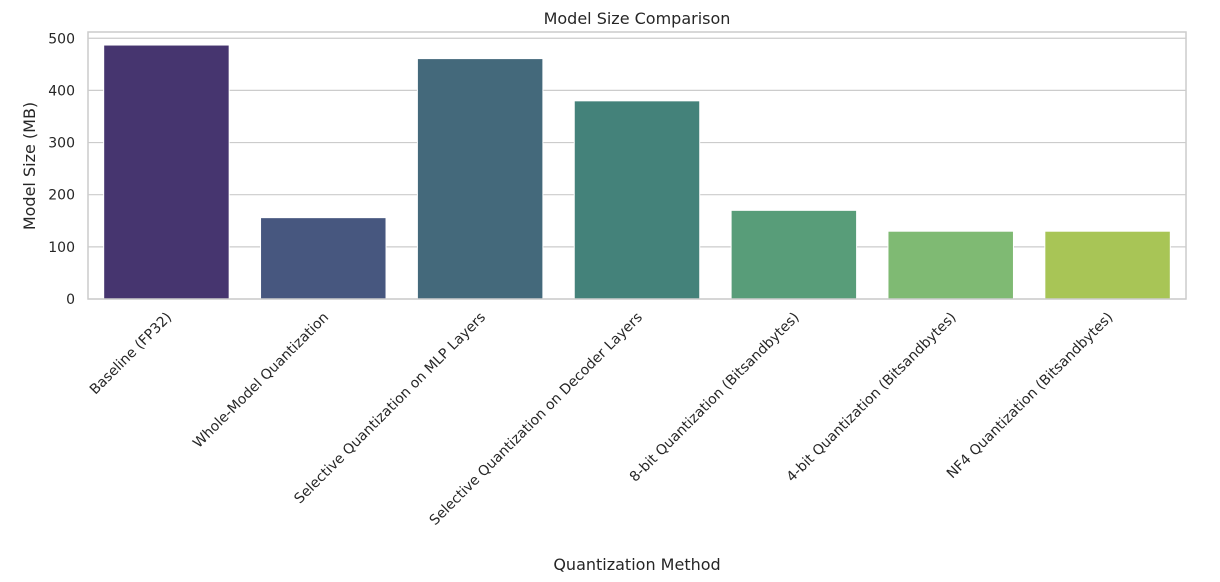 The width and height of the screenshot is (1220, 582). Describe the element at coordinates (61, 248) in the screenshot. I see `y-tick-label: 100` at that location.